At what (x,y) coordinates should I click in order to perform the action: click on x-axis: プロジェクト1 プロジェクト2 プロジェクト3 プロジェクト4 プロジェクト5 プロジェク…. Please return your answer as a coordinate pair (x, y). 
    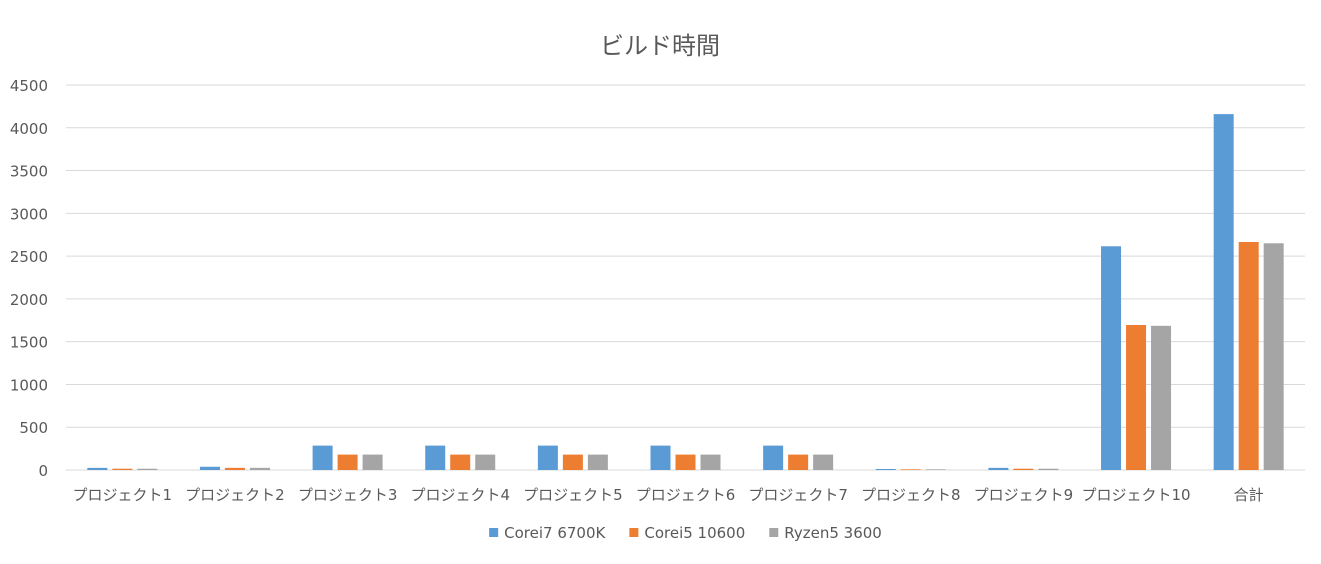
    Looking at the image, I should click on (668, 495).